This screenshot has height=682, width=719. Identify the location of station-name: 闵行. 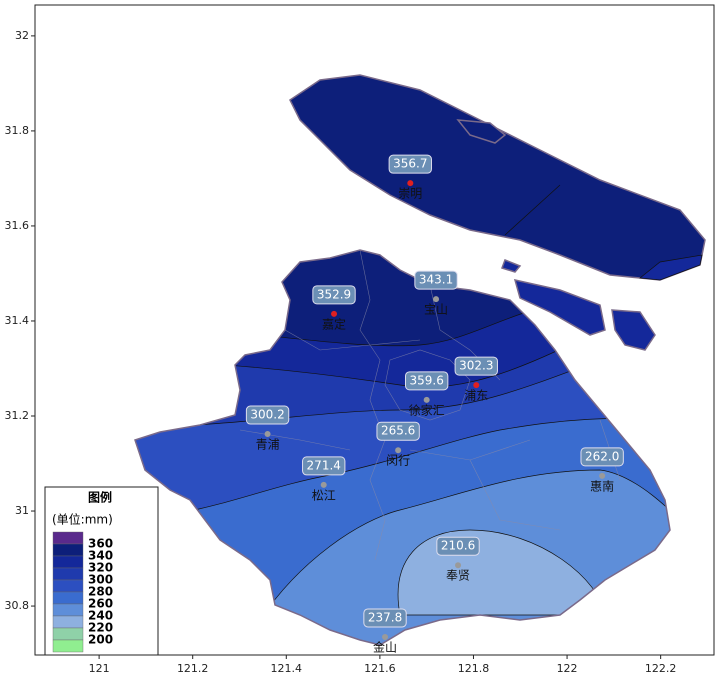
(398, 460).